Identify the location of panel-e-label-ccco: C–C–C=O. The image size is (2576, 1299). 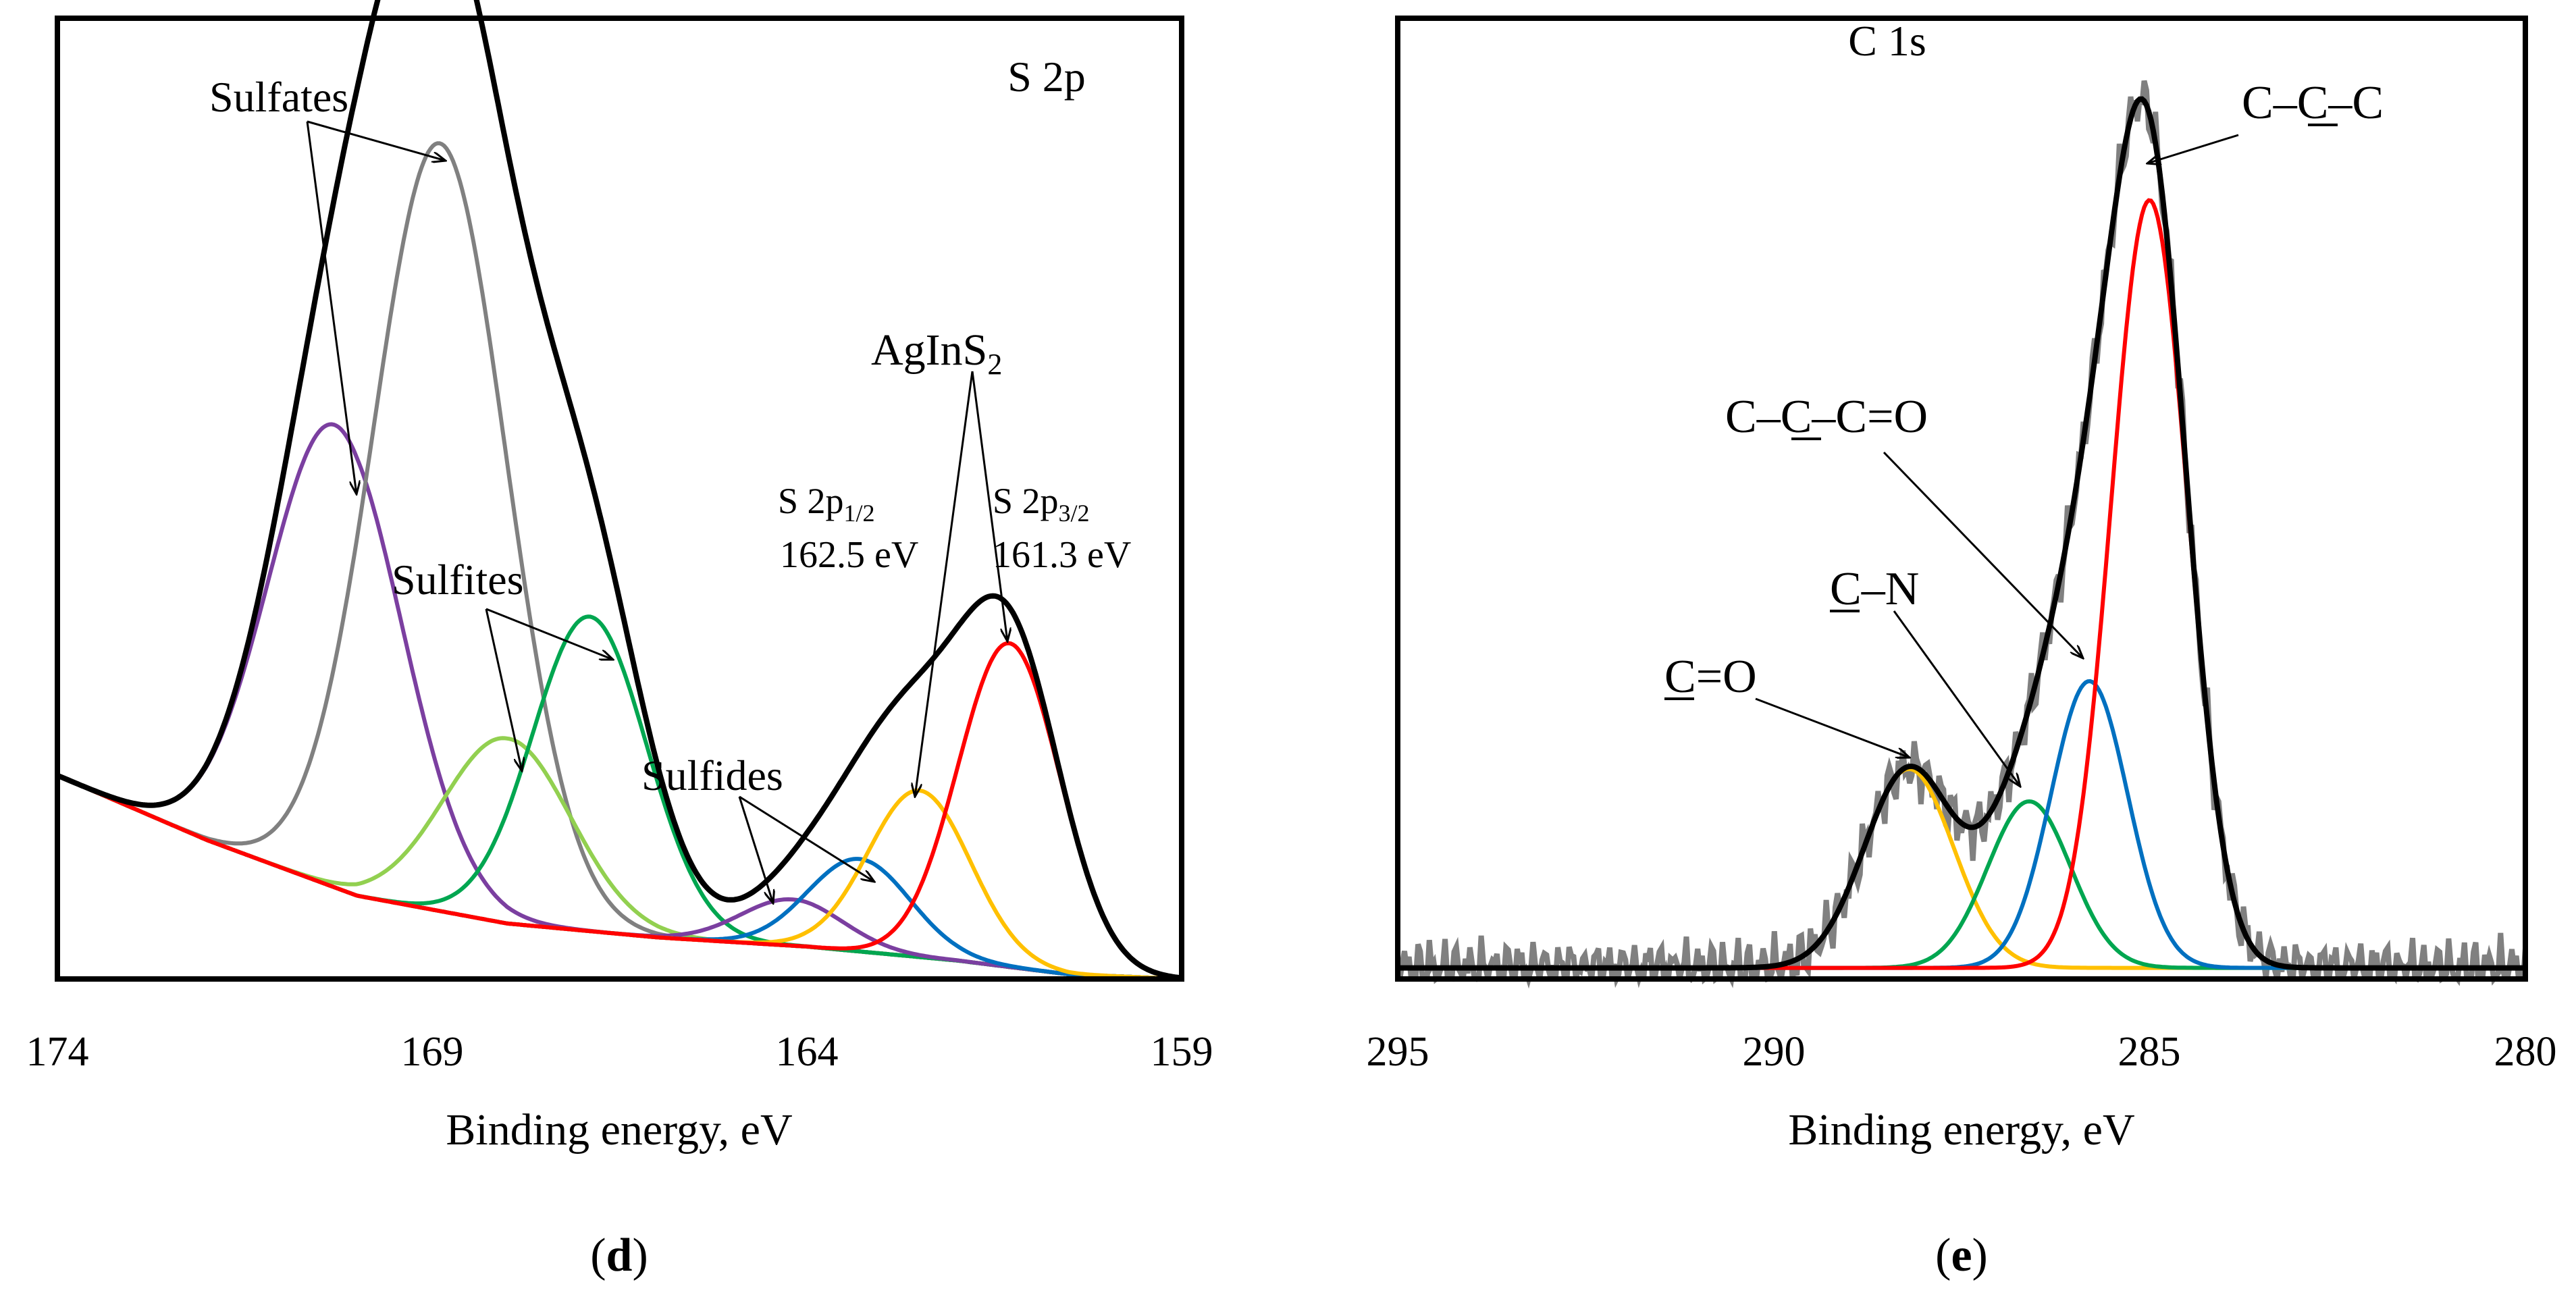
(1827, 417).